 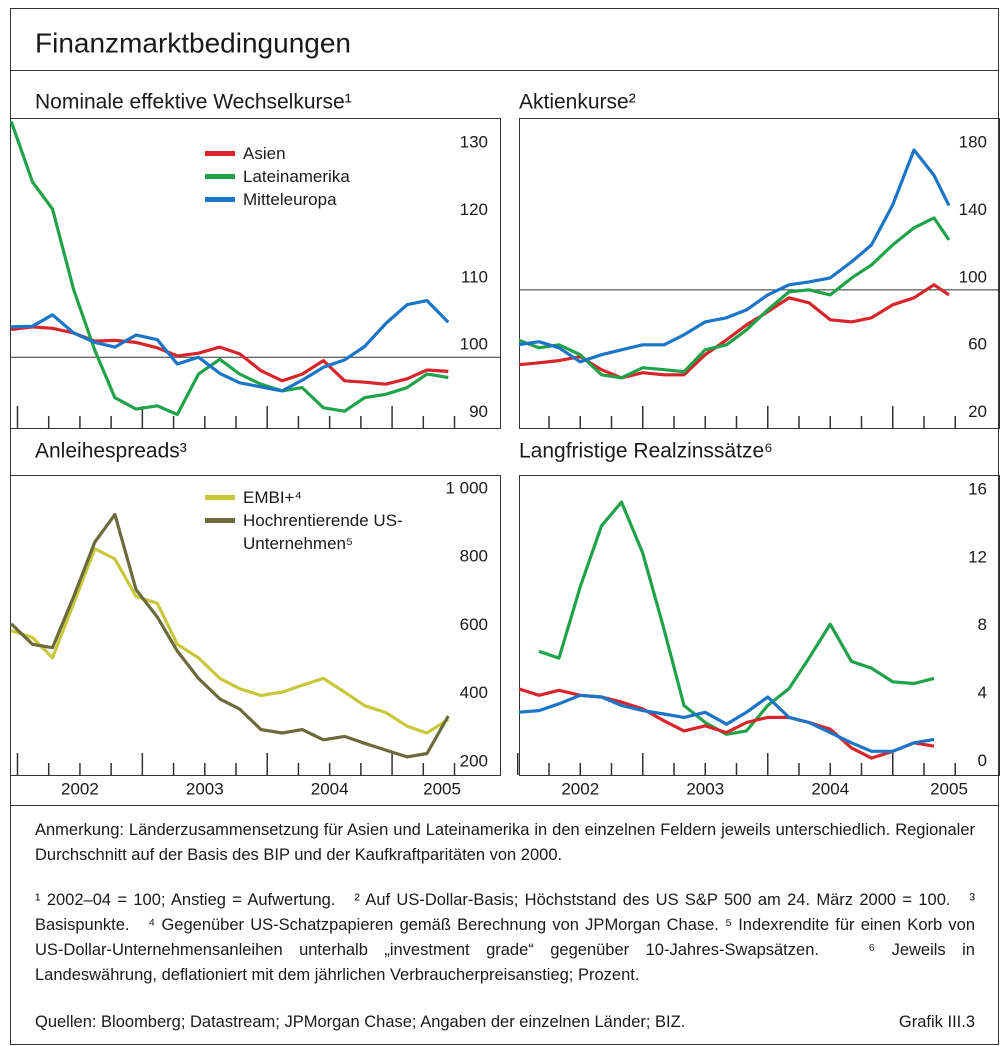 I want to click on y-tick-label: 400, so click(x=474, y=692).